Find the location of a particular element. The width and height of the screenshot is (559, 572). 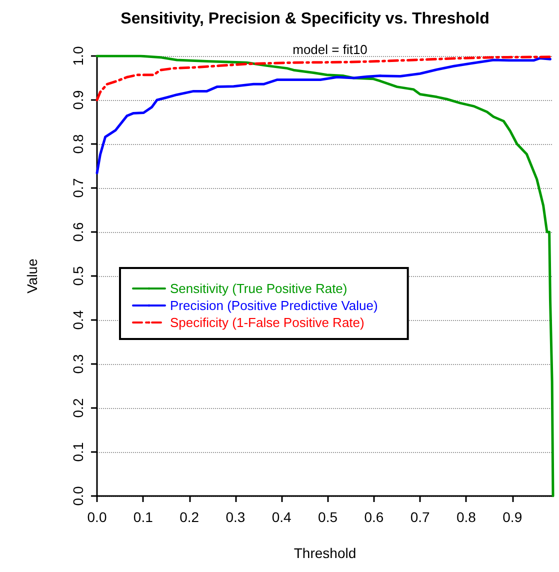

chart-title: Sensitivity, Precision & Specificity vs. Threshold is located at coordinates (305, 19).